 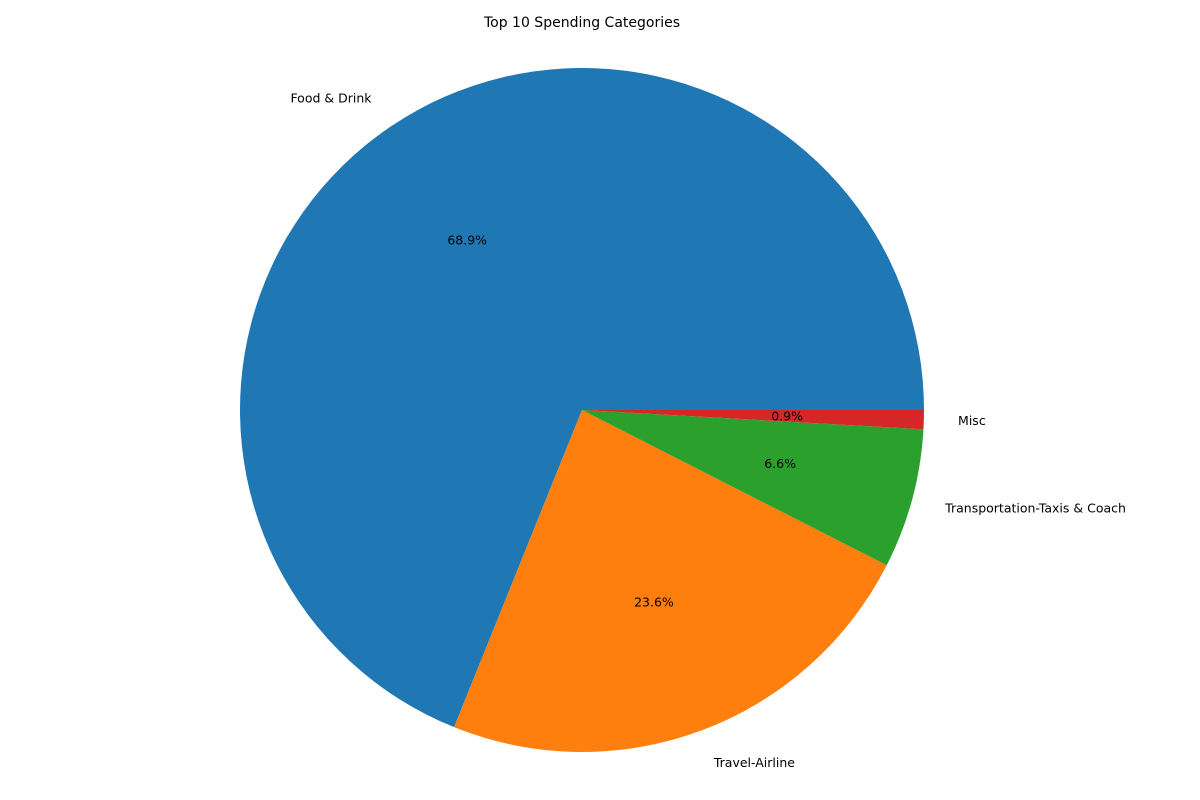 What do you see at coordinates (753, 420) in the screenshot?
I see `pie-slice-misc` at bounding box center [753, 420].